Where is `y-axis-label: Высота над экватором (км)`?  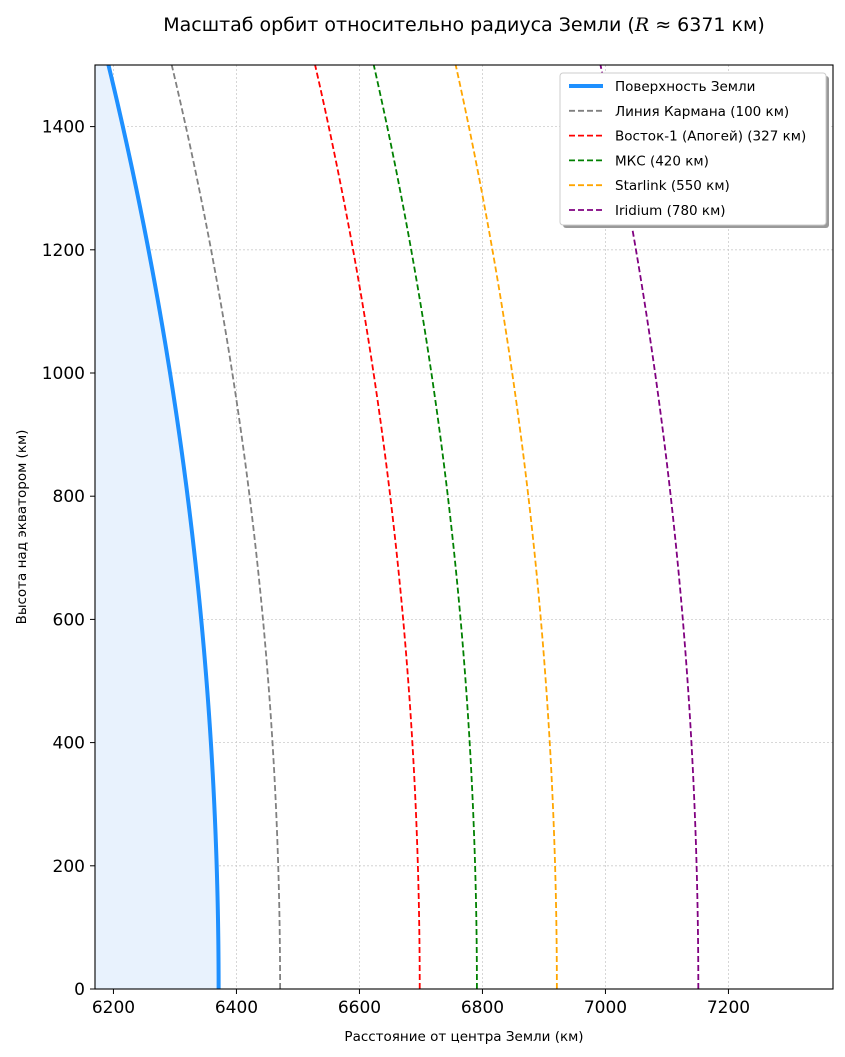
y-axis-label: Высота над экватором (км) is located at coordinates (22, 527).